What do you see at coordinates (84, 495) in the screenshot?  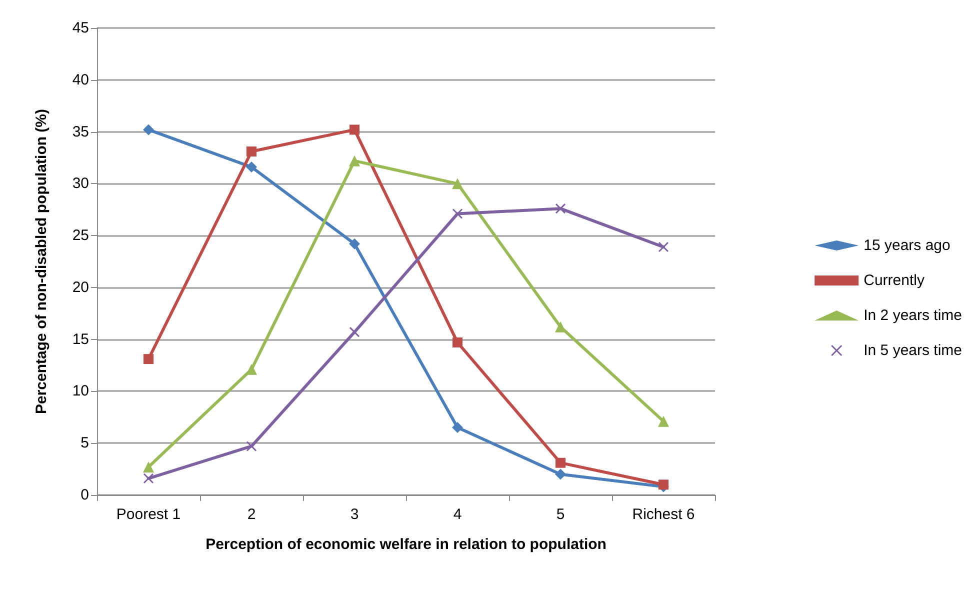 I see `y-tick-label: 0` at bounding box center [84, 495].